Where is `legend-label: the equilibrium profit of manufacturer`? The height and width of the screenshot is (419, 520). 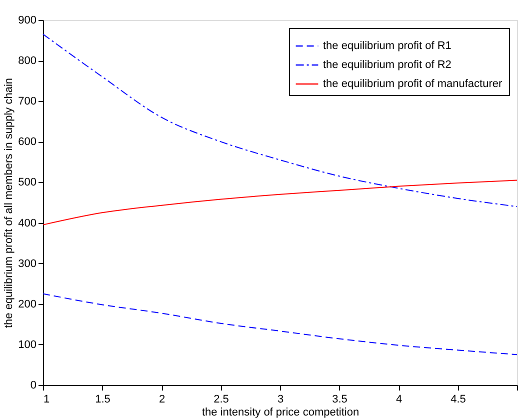 legend-label: the equilibrium profit of manufacturer is located at coordinates (412, 84).